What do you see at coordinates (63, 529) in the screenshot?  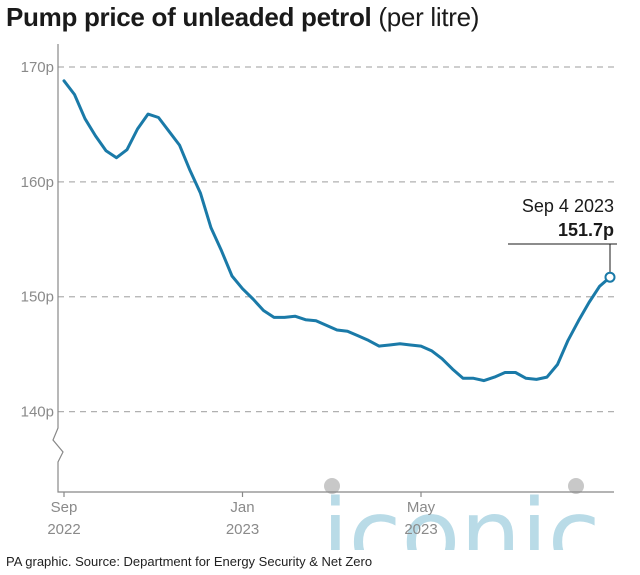 I see `x-tick-label: 2022` at bounding box center [63, 529].